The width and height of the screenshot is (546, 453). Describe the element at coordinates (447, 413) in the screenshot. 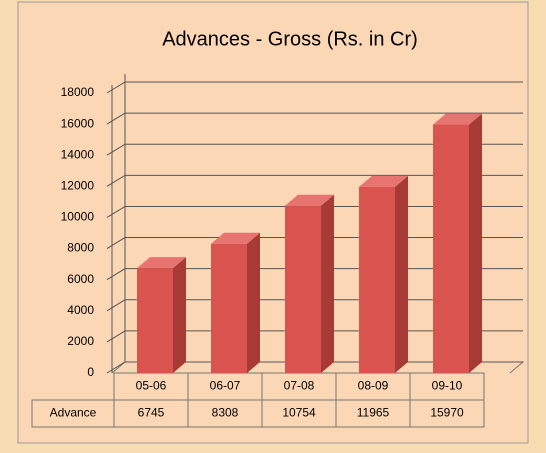

I see `table-value: 15970` at that location.